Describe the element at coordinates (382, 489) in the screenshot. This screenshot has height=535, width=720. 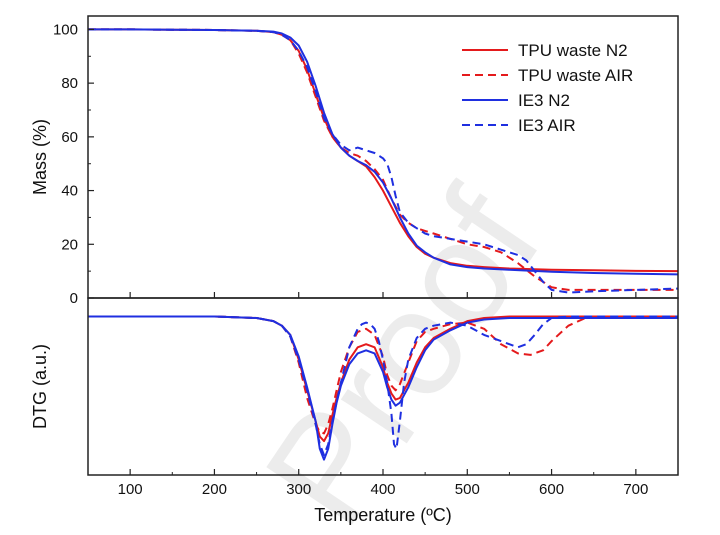
I see `x-tick-label: 400` at that location.